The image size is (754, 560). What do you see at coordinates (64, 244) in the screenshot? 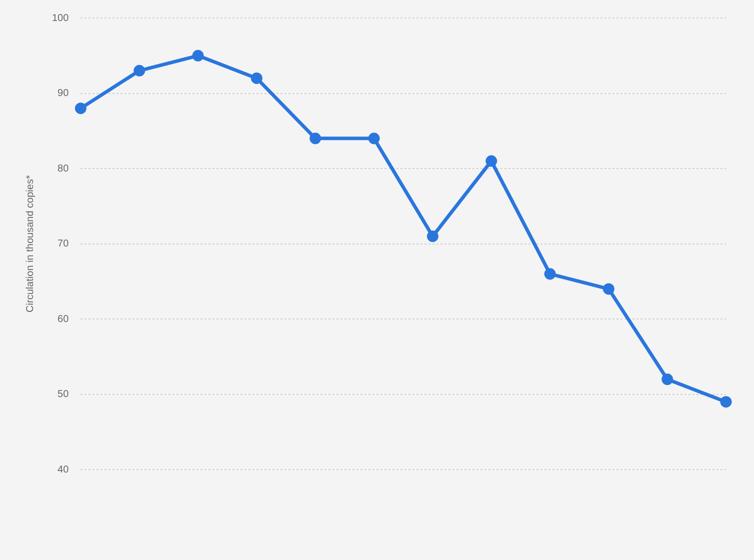
I see `y-tick-label: 70` at bounding box center [64, 244].